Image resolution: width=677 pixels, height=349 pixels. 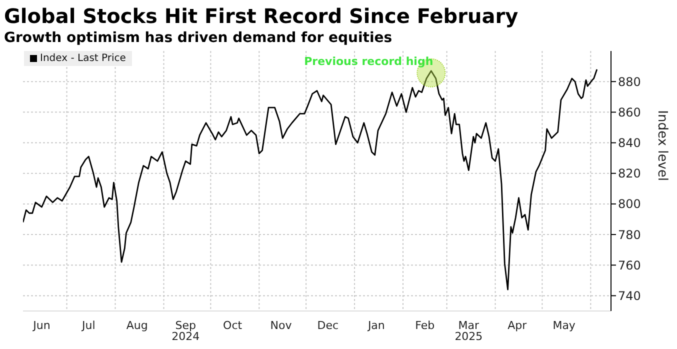 I want to click on y-tick-label: 840, so click(x=629, y=143).